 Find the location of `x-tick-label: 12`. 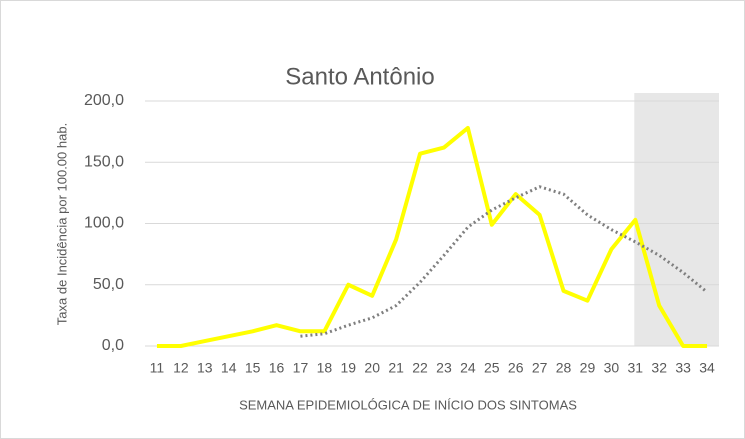

x-tick-label: 12 is located at coordinates (181, 368).